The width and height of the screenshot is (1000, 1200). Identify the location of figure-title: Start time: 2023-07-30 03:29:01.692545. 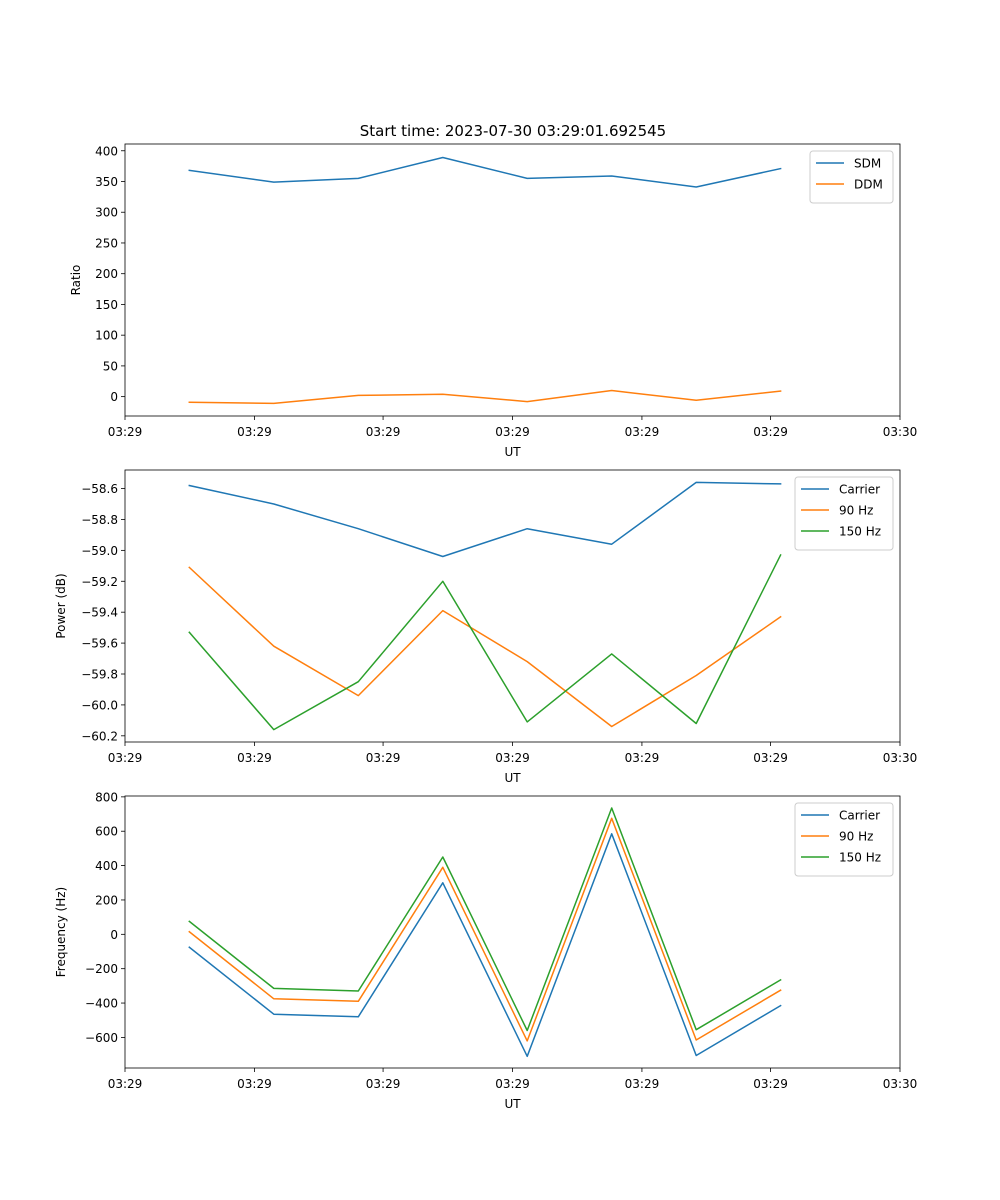
(513, 131).